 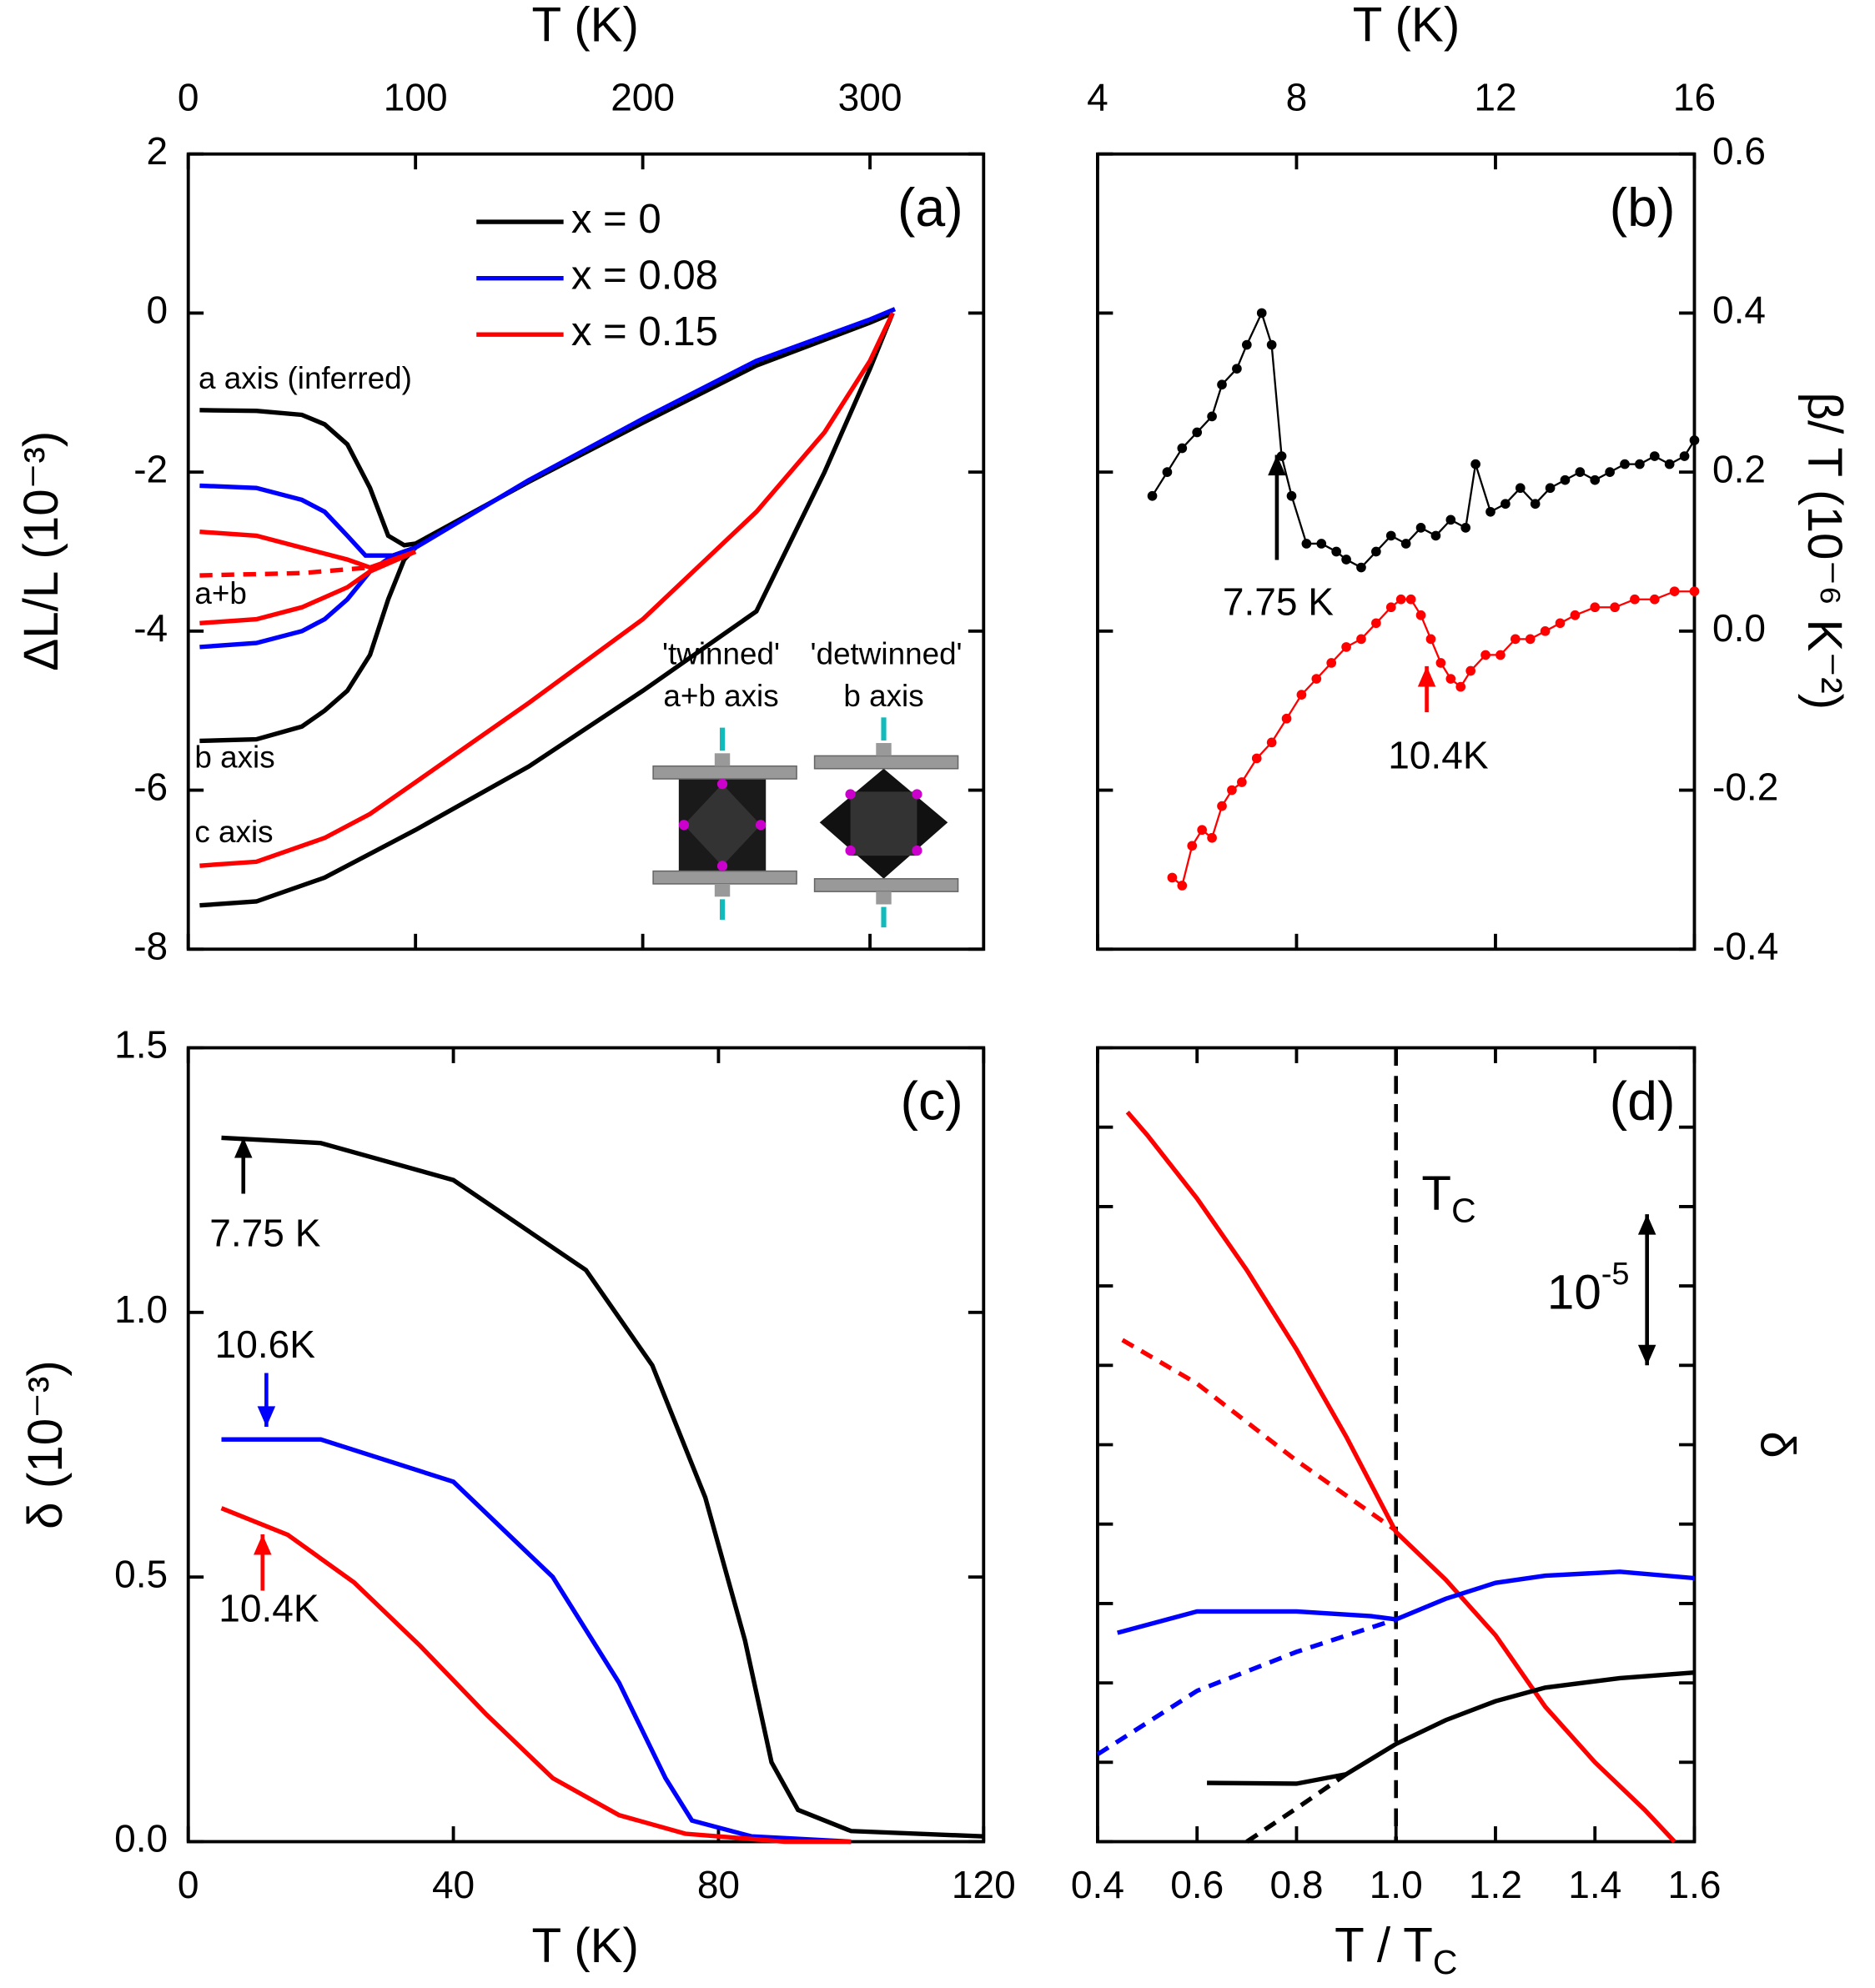 What do you see at coordinates (234, 758) in the screenshot?
I see `annotation: b axis` at bounding box center [234, 758].